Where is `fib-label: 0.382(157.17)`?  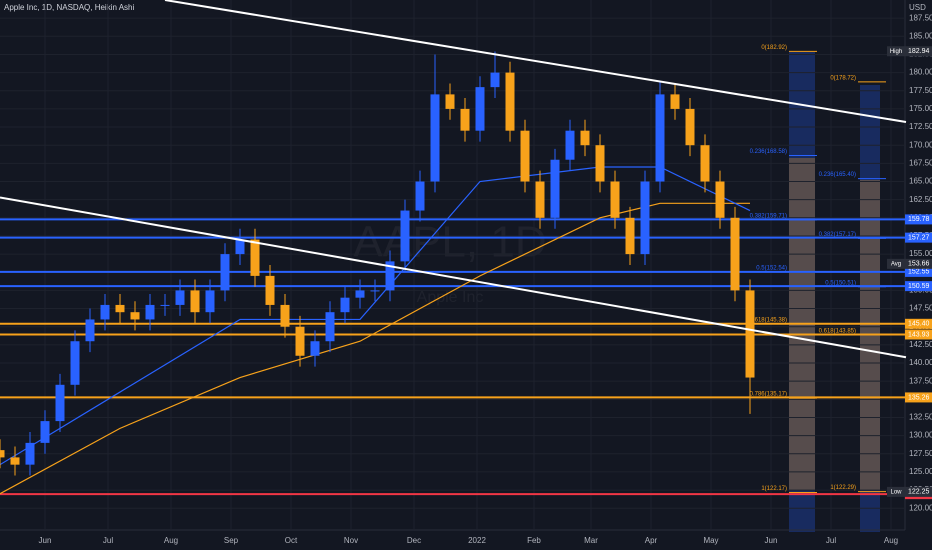
fib-label: 0.382(157.17) is located at coordinates (837, 235).